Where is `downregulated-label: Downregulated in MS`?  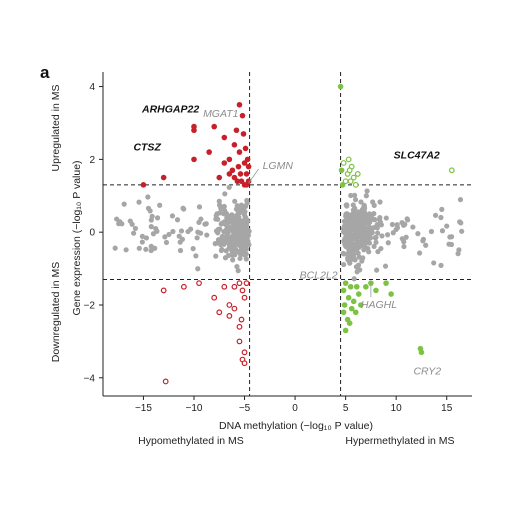 downregulated-label: Downregulated in MS is located at coordinates (56, 312).